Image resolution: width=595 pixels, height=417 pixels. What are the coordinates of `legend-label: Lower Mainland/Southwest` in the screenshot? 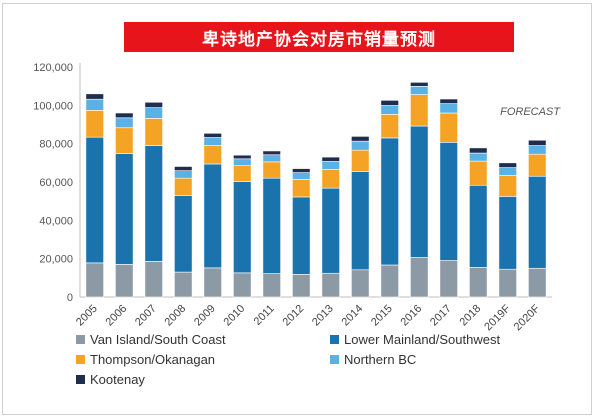 It's located at (422, 339).